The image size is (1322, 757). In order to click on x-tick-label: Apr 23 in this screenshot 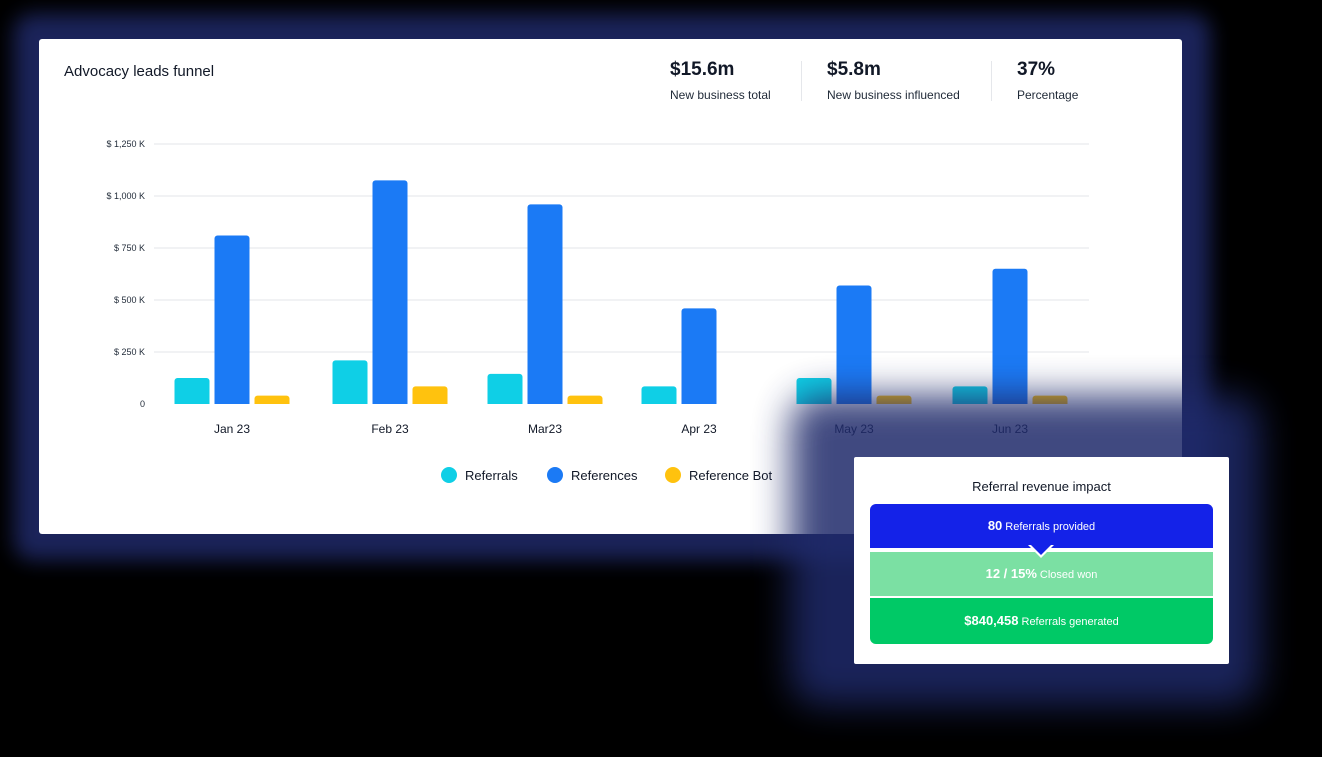, I will do `click(699, 429)`.